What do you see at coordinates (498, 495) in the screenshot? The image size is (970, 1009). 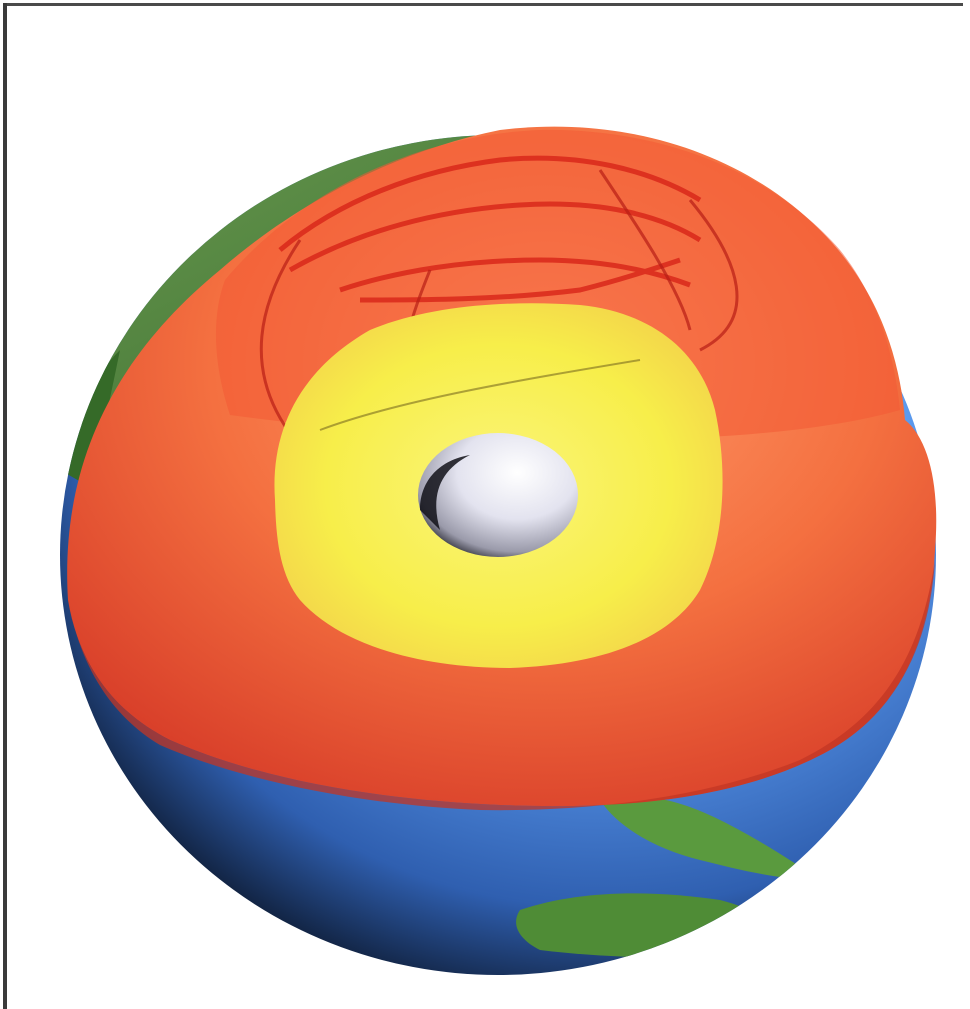 I see `inner-core` at bounding box center [498, 495].